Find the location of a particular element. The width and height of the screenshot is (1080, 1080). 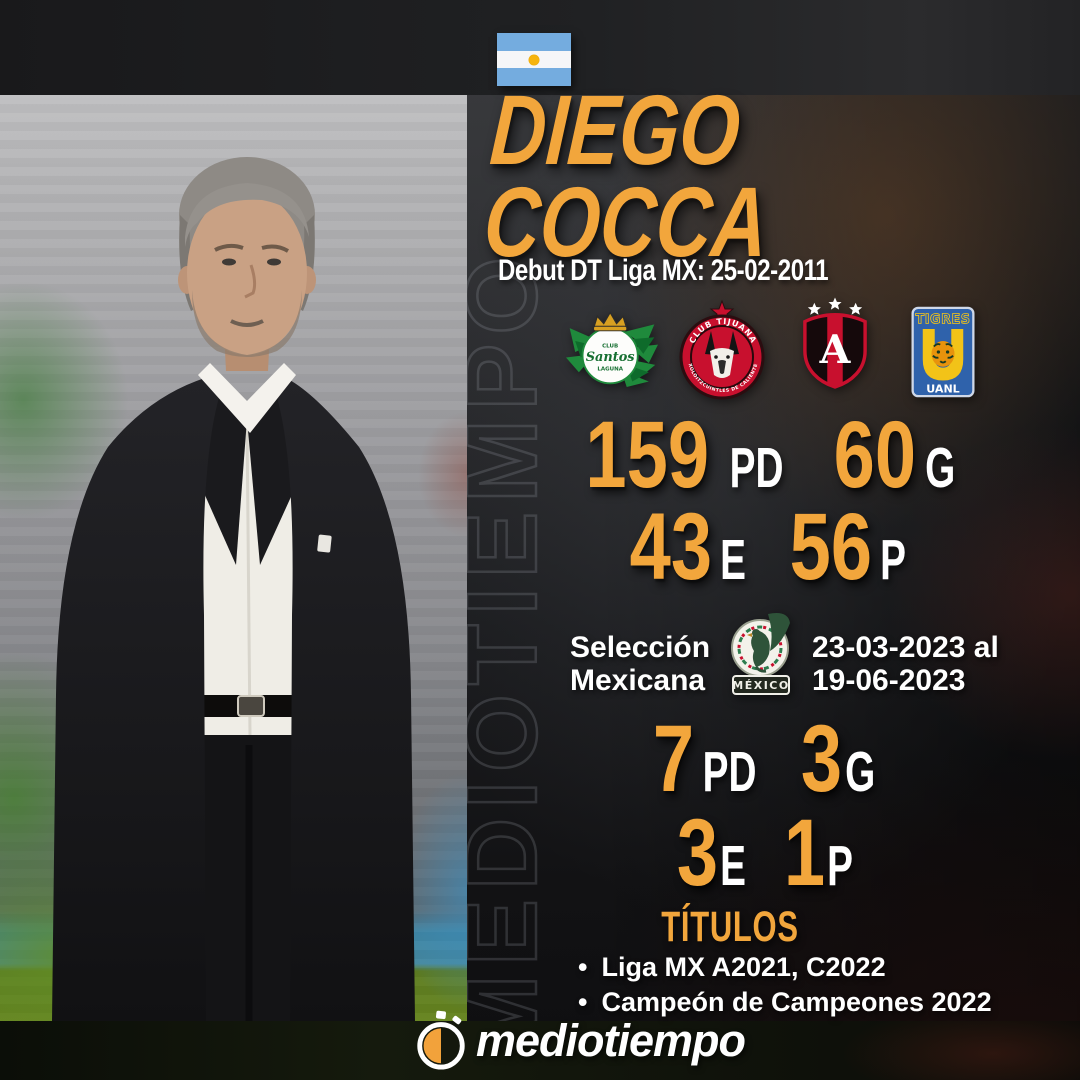

stopwatch-icon is located at coordinates (441, 1040).